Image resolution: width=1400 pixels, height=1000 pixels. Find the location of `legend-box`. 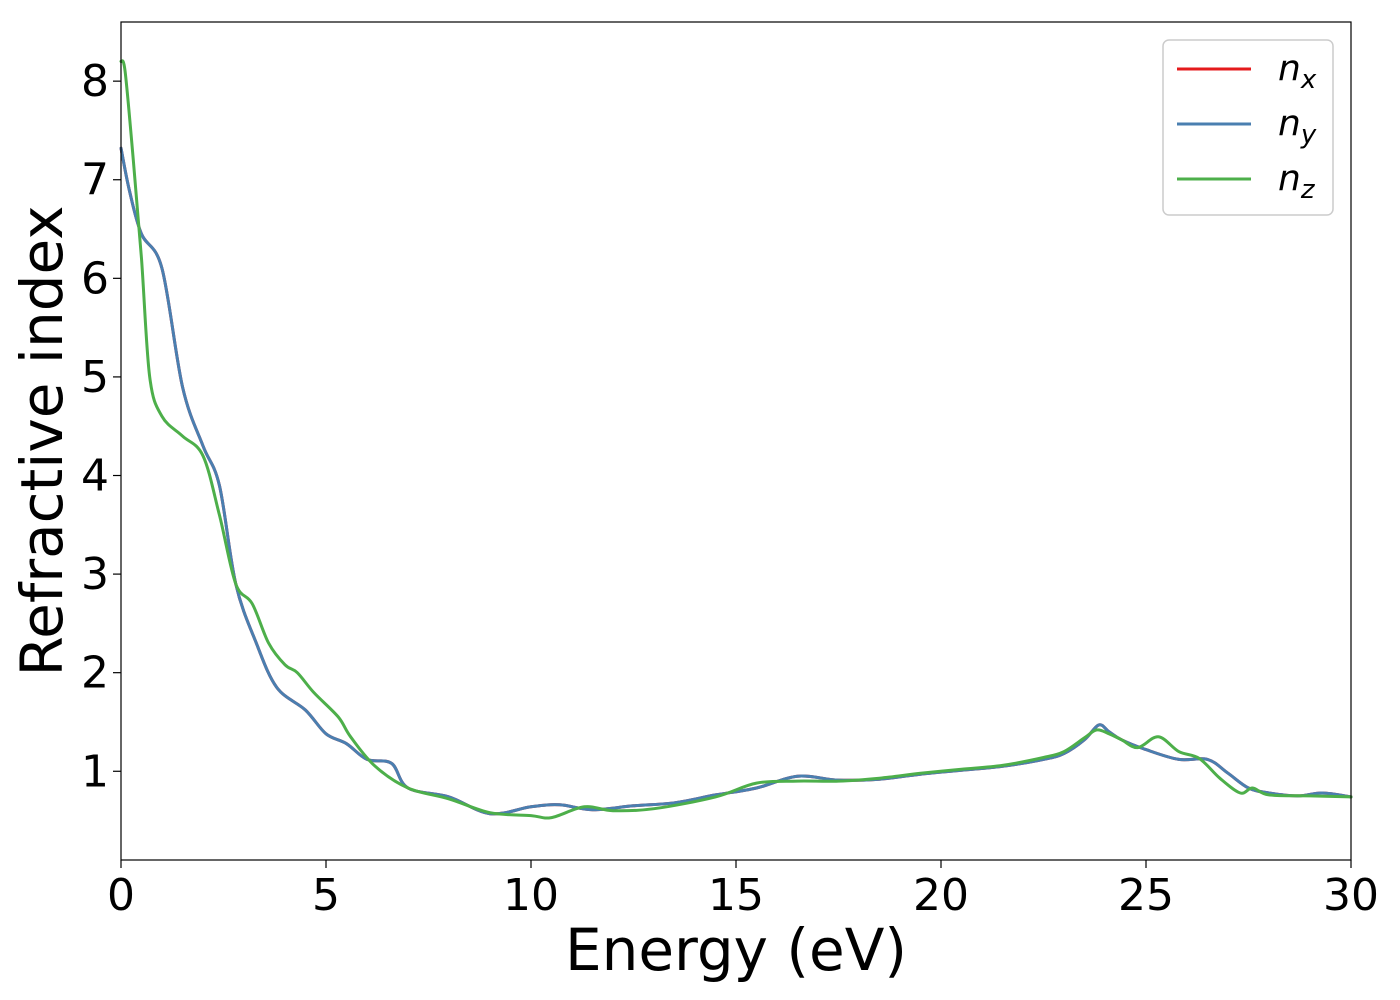

legend-box is located at coordinates (1248, 127).